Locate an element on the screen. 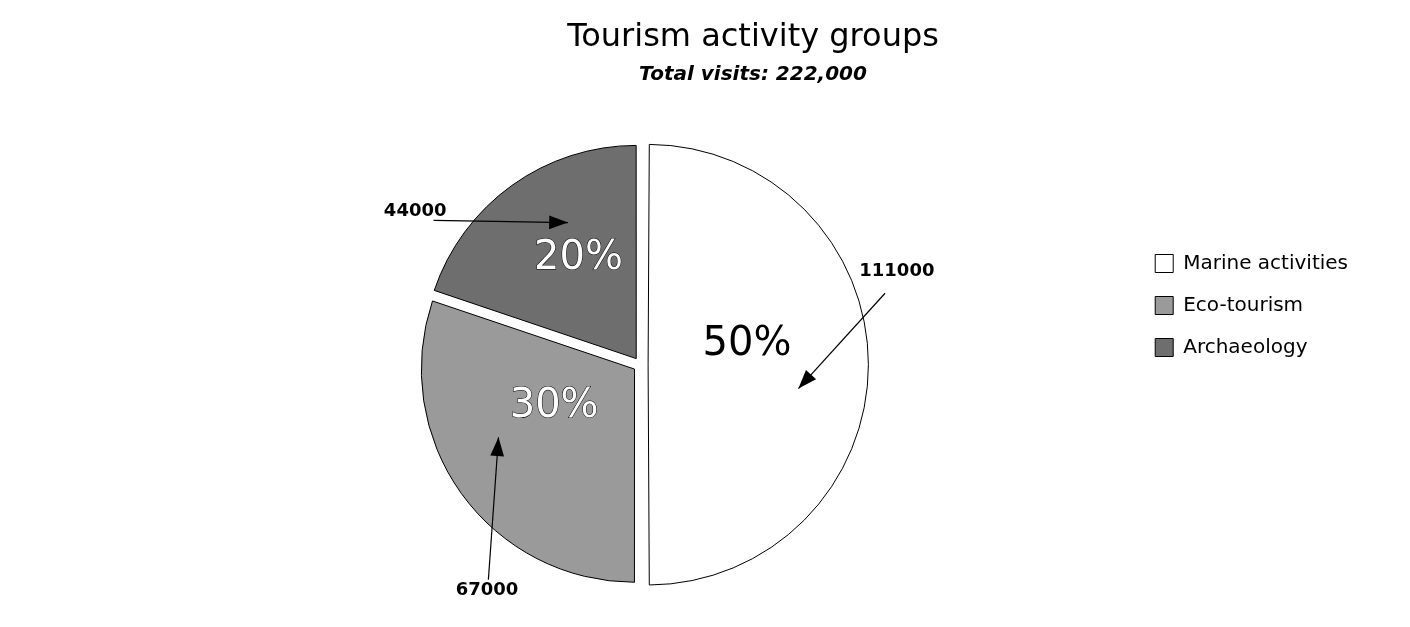 The height and width of the screenshot is (627, 1410). text: 30% is located at coordinates (554, 403).